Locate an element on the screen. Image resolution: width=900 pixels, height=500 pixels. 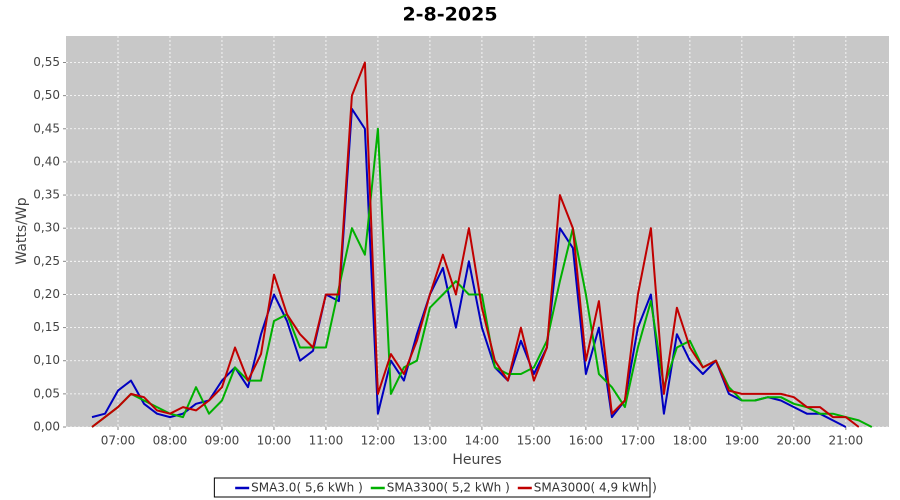
y-tick-label: 0,55 is located at coordinates (46, 62).